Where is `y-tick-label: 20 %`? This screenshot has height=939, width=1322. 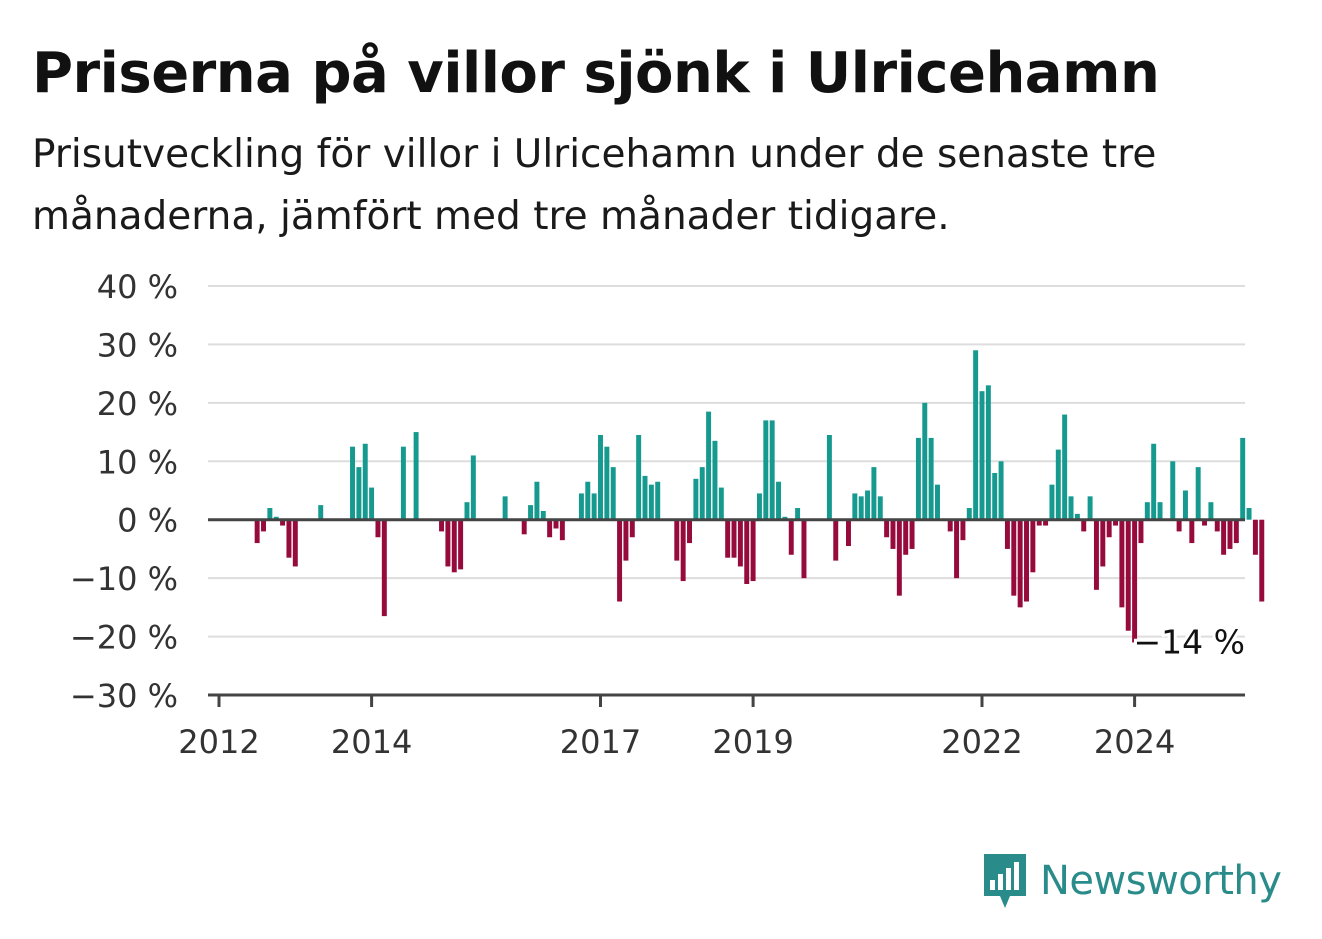
y-tick-label: 20 % is located at coordinates (137, 404).